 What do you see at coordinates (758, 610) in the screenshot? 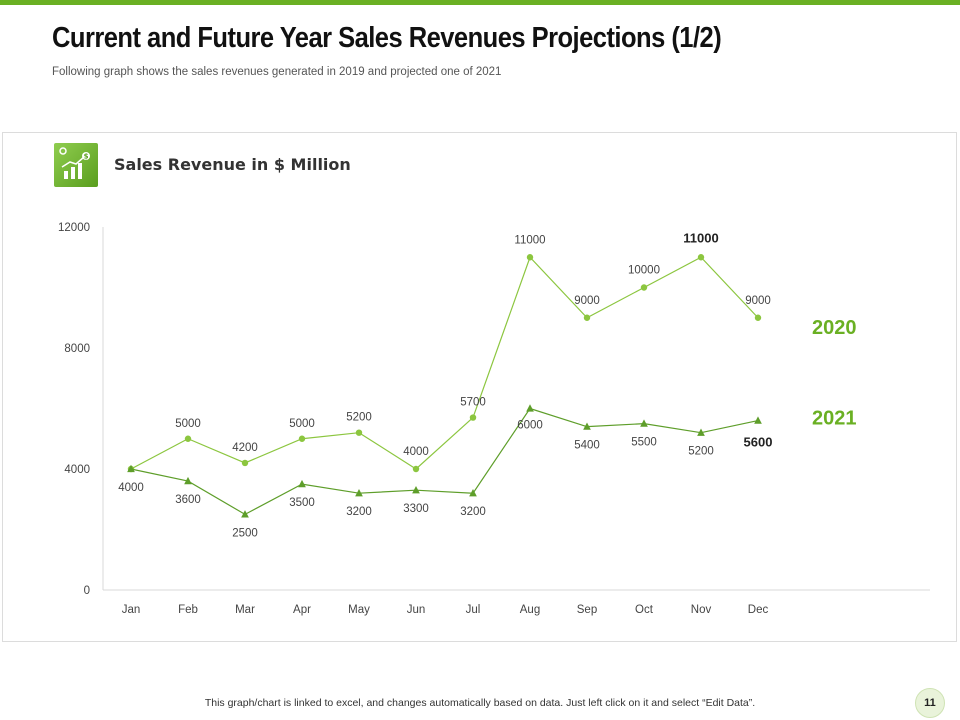
I see `x-tick-label: Dec` at bounding box center [758, 610].